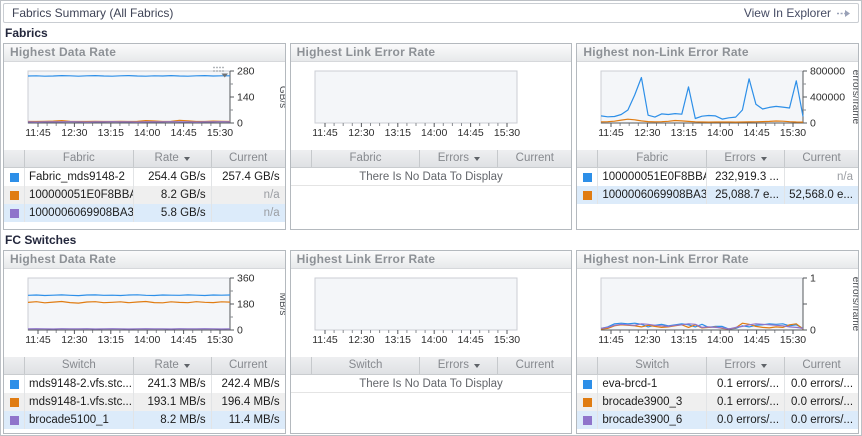 Image resolution: width=862 pixels, height=436 pixels. What do you see at coordinates (78, 195) in the screenshot?
I see `entity-cell: 100000051E0F8BBA` at bounding box center [78, 195].